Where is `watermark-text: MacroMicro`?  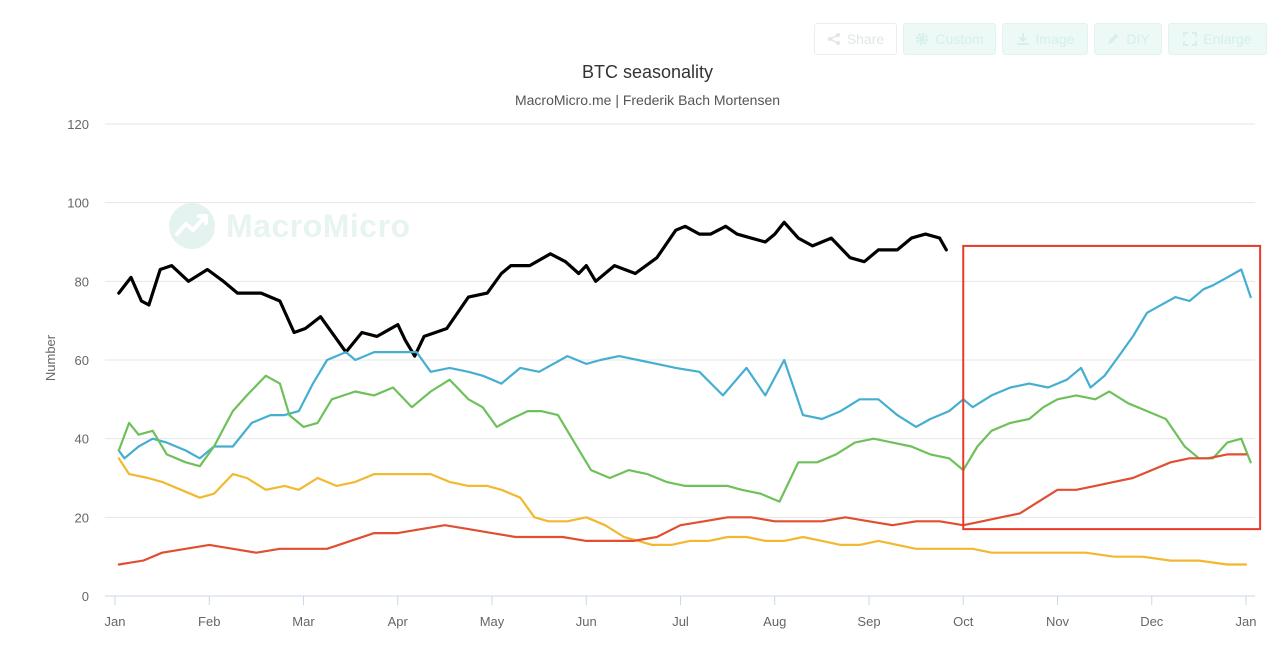
watermark-text: MacroMicro is located at coordinates (318, 225).